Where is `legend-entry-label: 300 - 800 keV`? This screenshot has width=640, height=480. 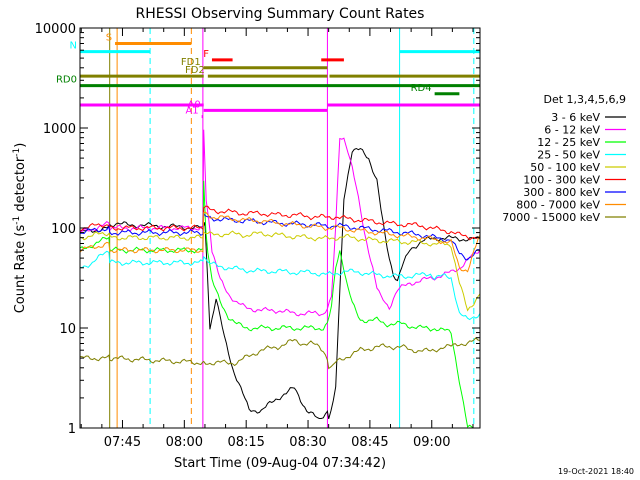 legend-entry-label: 300 - 800 keV is located at coordinates (561, 192).